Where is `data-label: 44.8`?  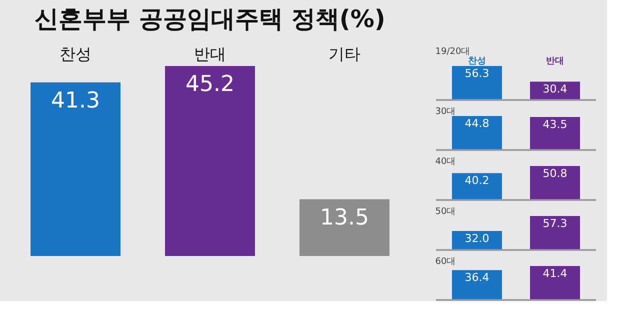
data-label: 44.8 is located at coordinates (477, 123).